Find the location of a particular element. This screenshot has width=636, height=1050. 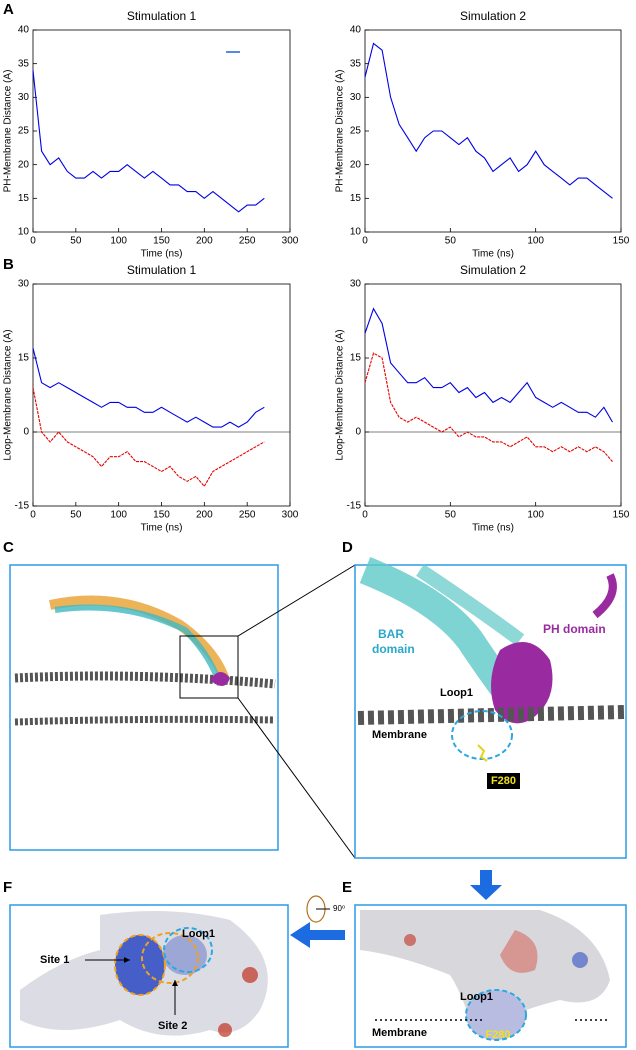

label: PH domain is located at coordinates (574, 629).